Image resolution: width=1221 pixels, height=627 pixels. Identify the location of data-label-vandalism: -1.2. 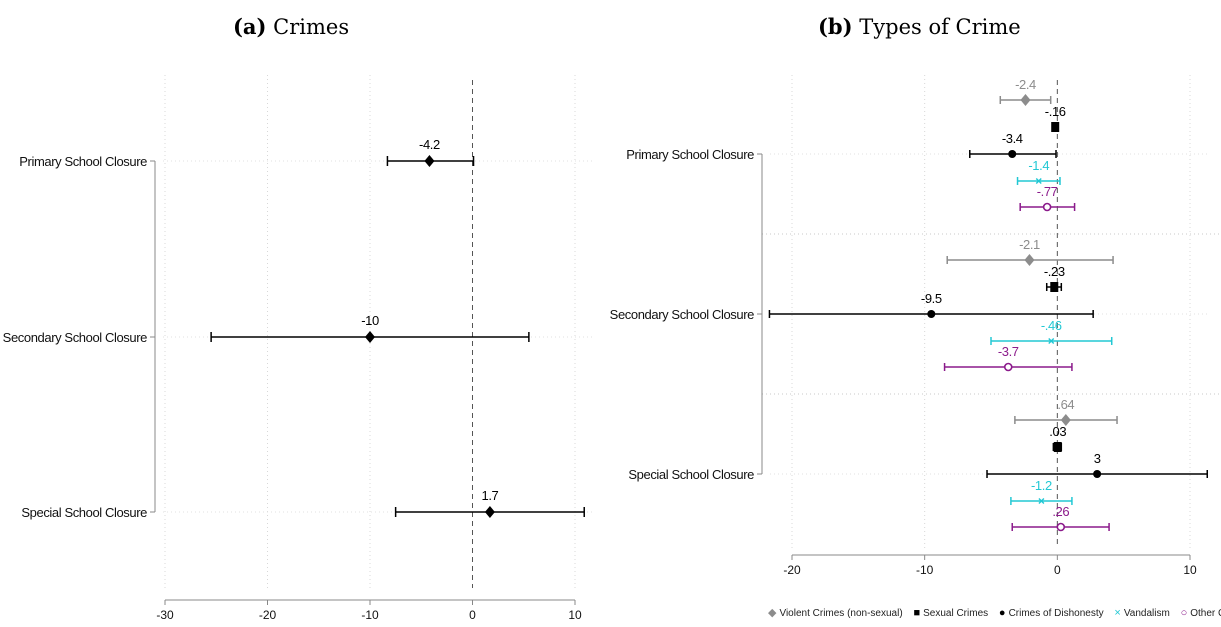
(1041, 485).